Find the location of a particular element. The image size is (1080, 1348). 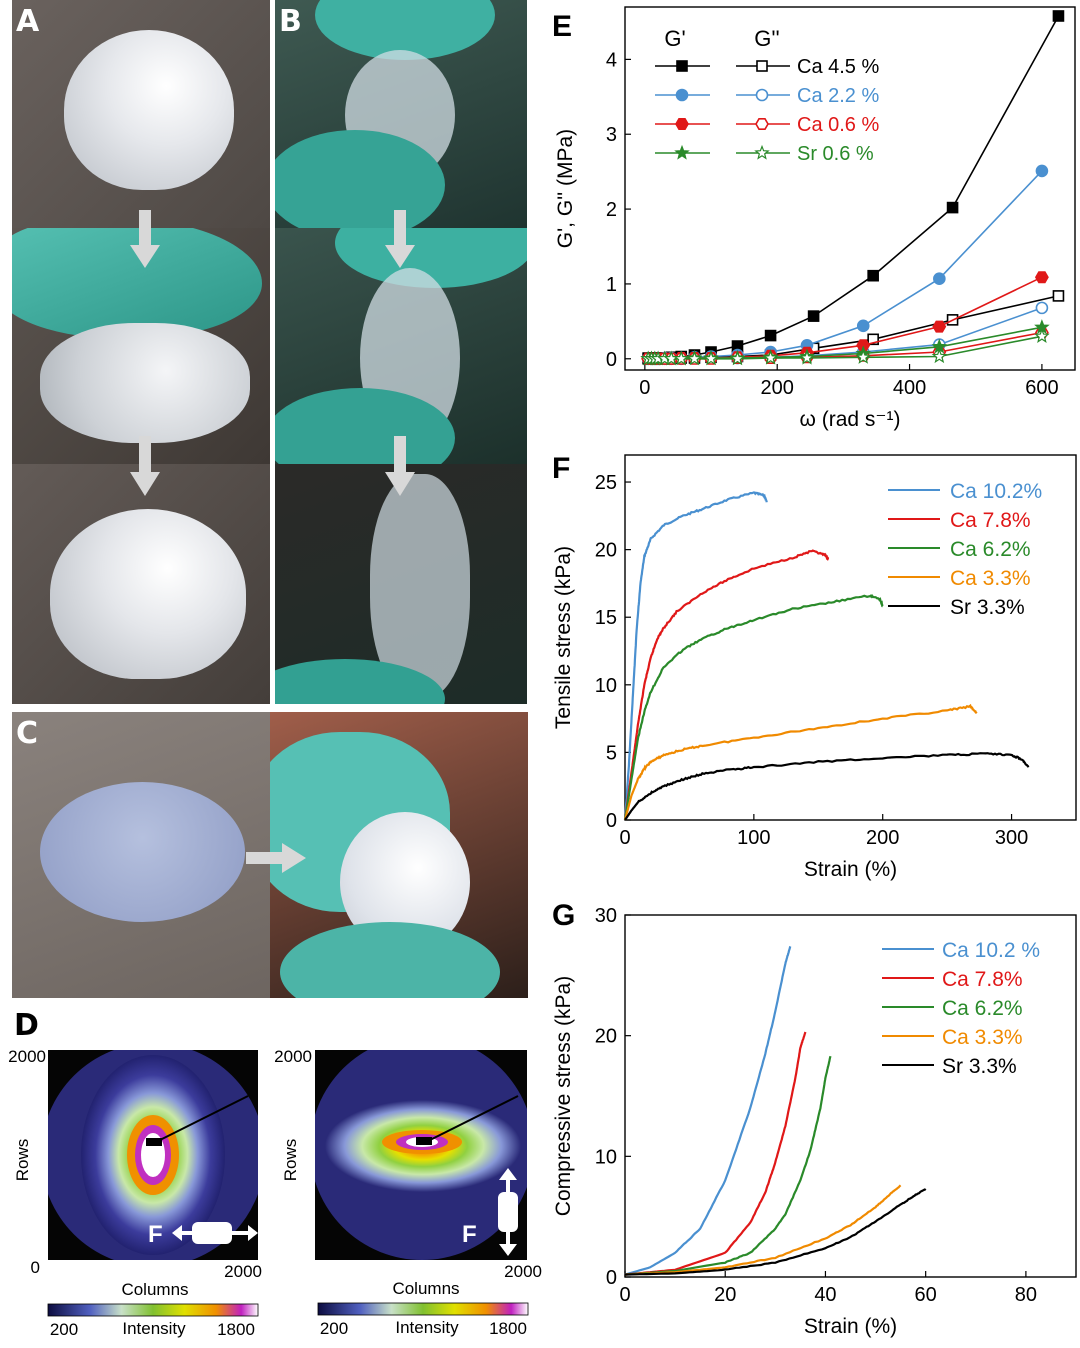

series-line-ca-10-2- is located at coordinates (708, 1110).